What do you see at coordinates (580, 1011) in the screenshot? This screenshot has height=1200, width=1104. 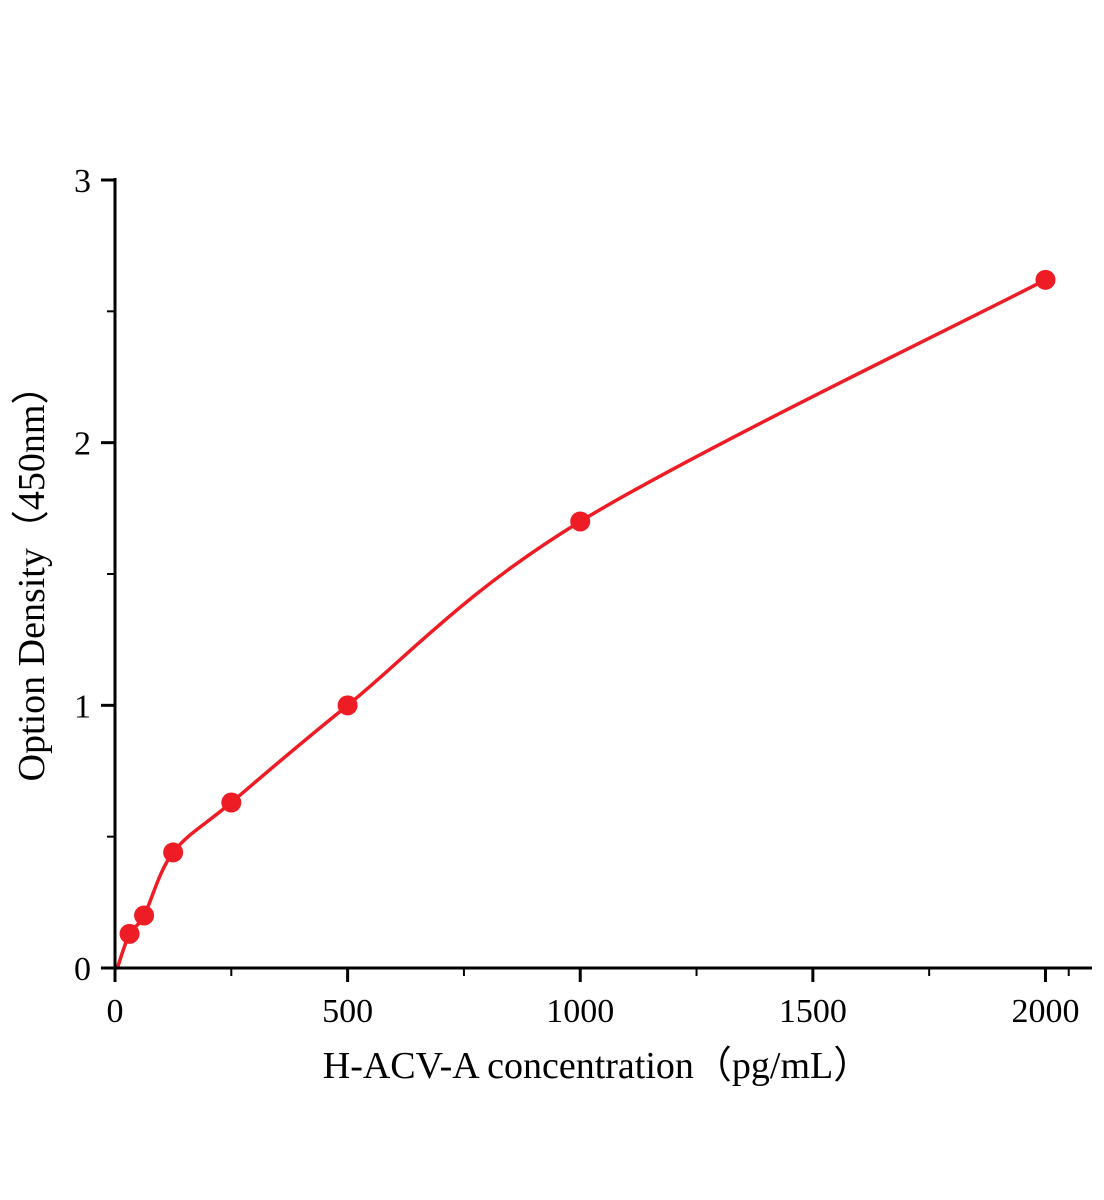 I see `x-tick-label: 1000` at bounding box center [580, 1011].